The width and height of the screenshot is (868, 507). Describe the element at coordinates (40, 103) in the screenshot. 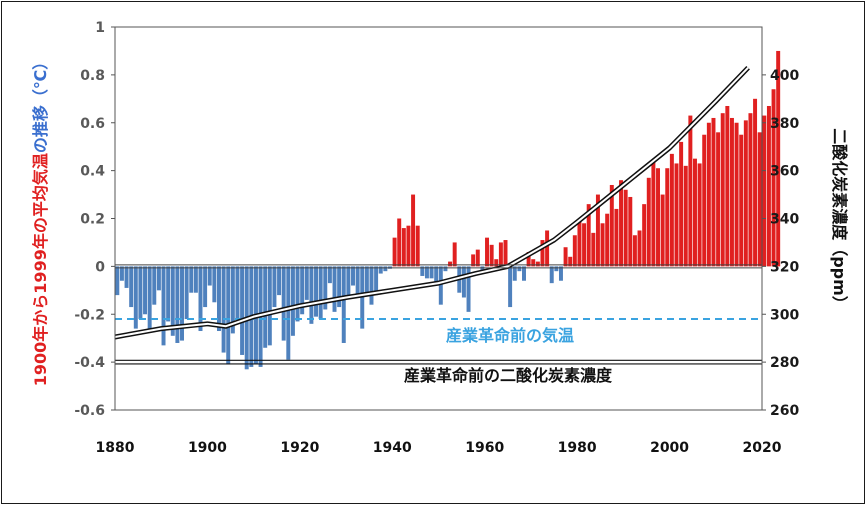

I see `left-axis-title-blue: の推移（℃）` at that location.